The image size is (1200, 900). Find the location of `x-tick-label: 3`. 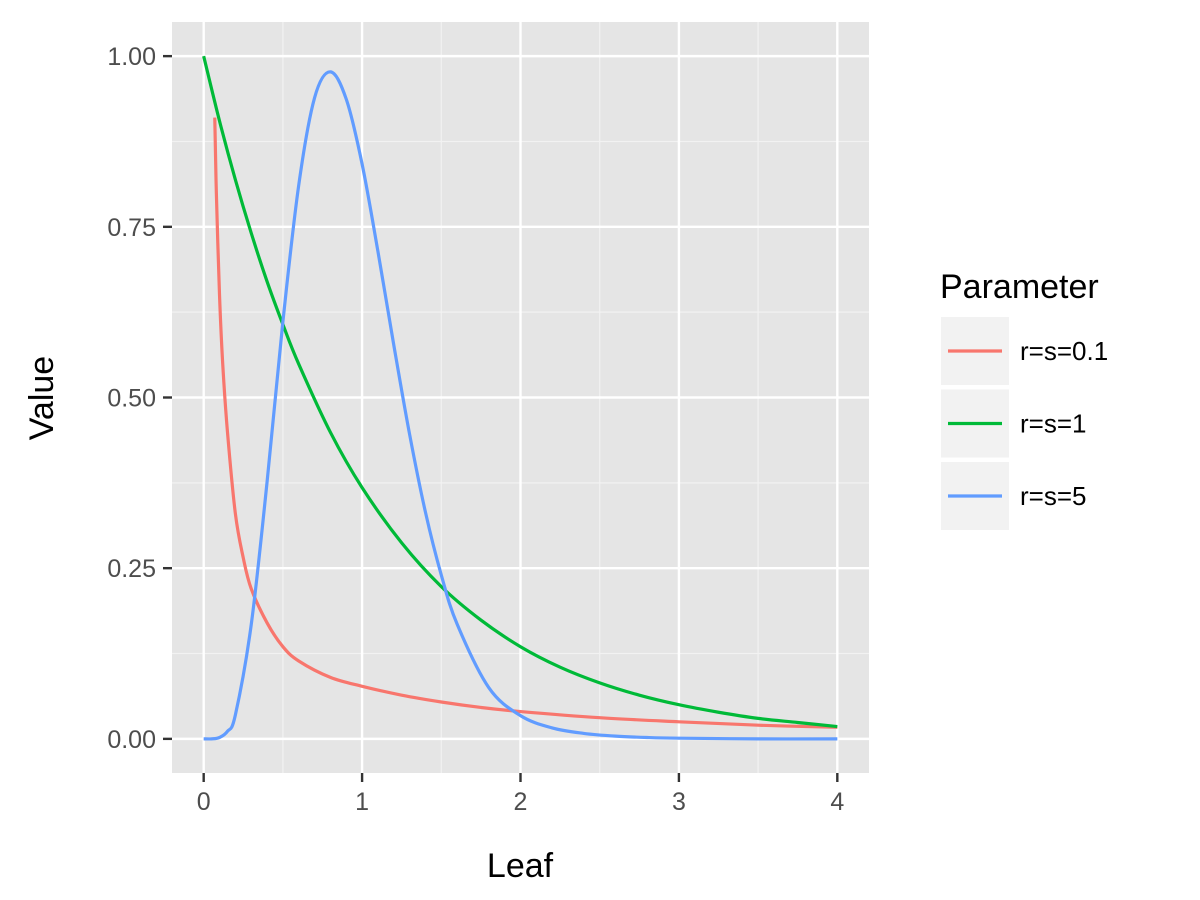

x-tick-label: 3 is located at coordinates (679, 802).